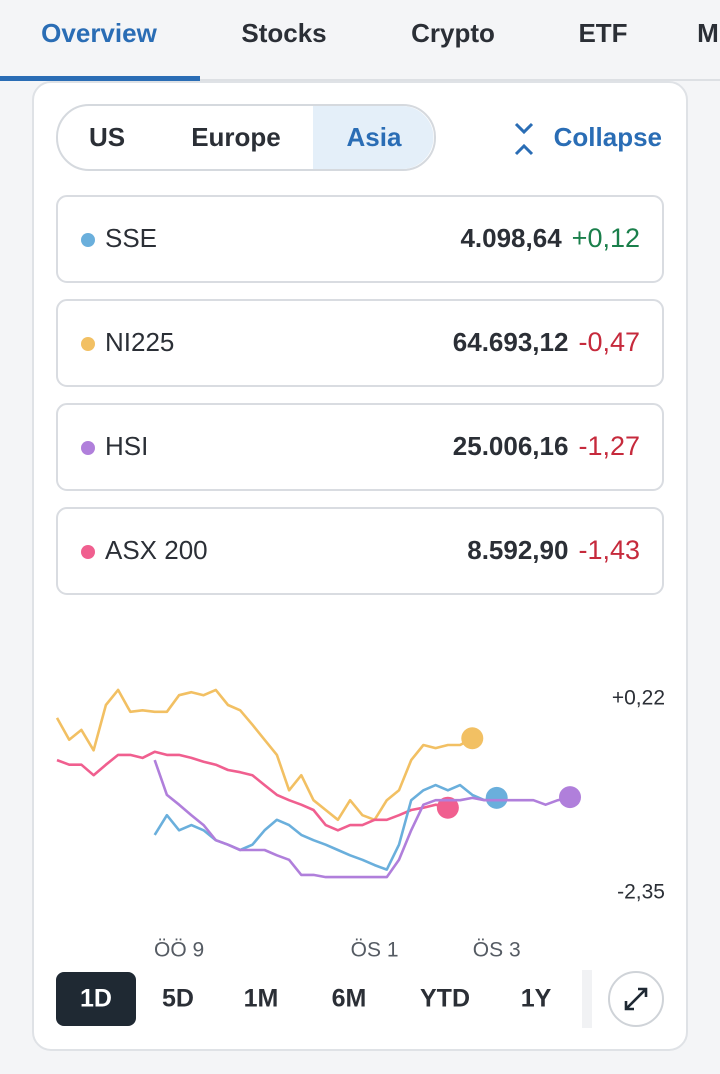 Image resolution: width=720 pixels, height=1074 pixels. What do you see at coordinates (524, 128) in the screenshot?
I see `collapse-chevron-top` at bounding box center [524, 128].